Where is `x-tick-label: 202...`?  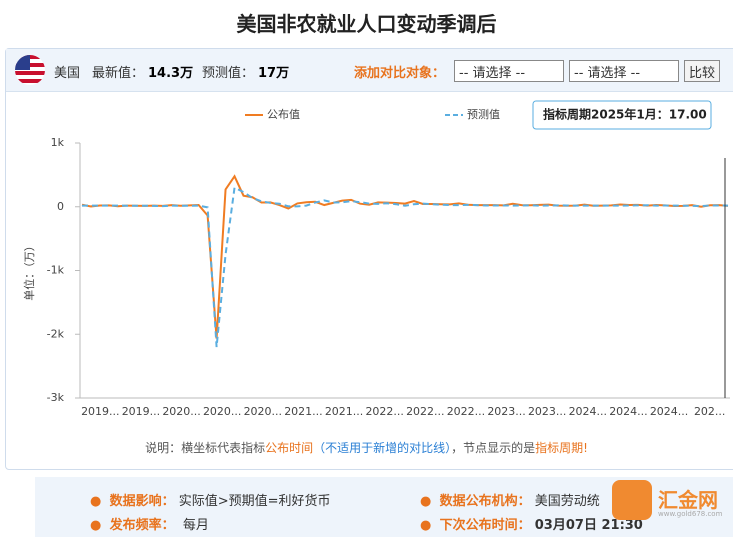
x-tick-label: 202... is located at coordinates (710, 411).